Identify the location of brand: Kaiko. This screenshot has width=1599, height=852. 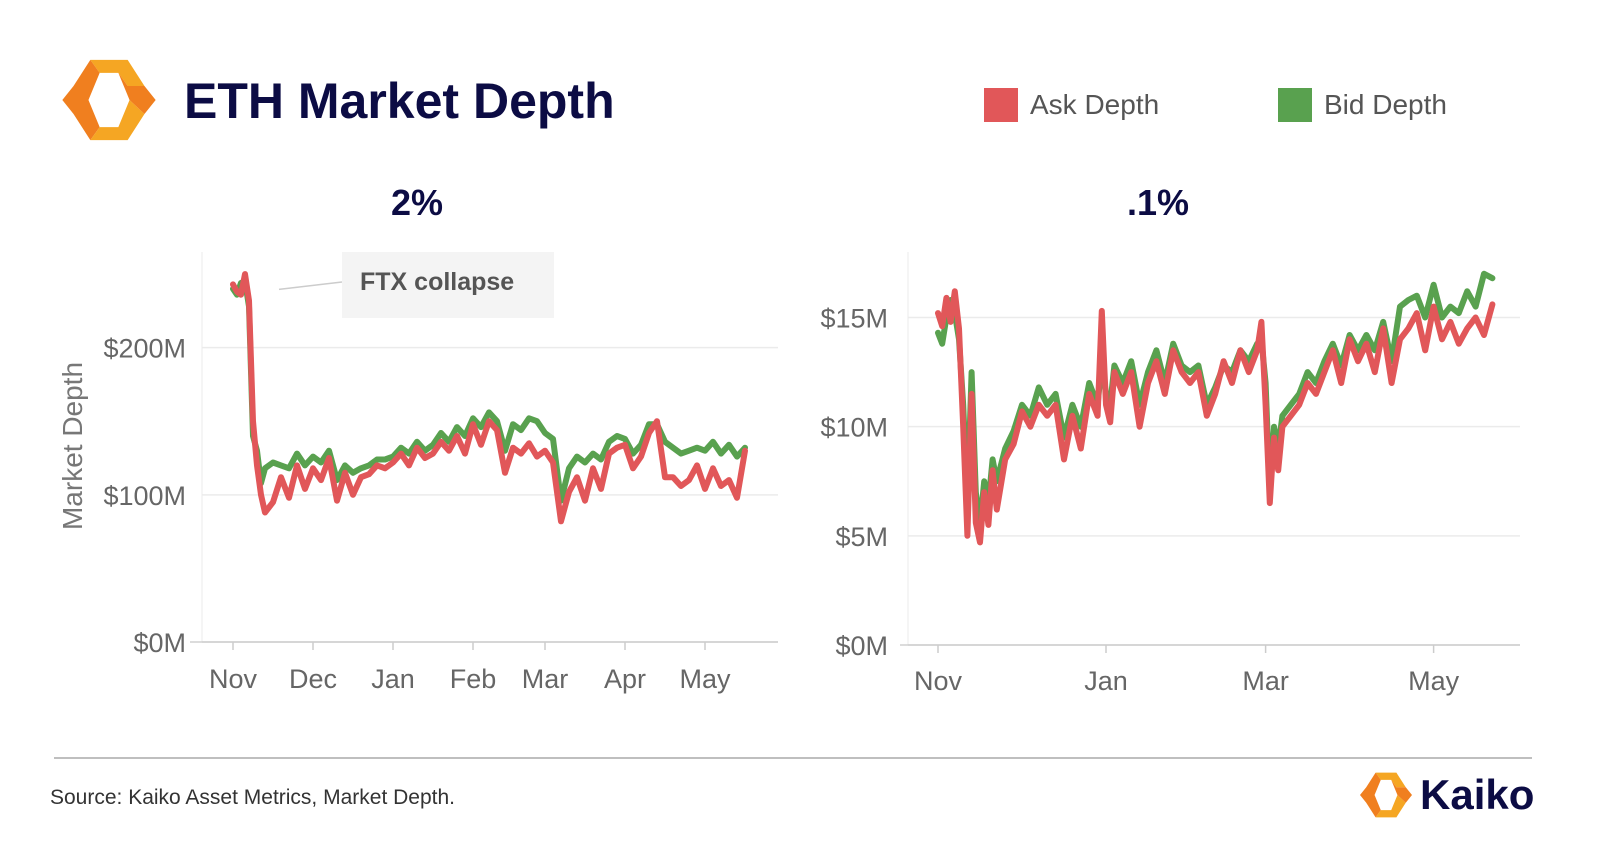
(1447, 795).